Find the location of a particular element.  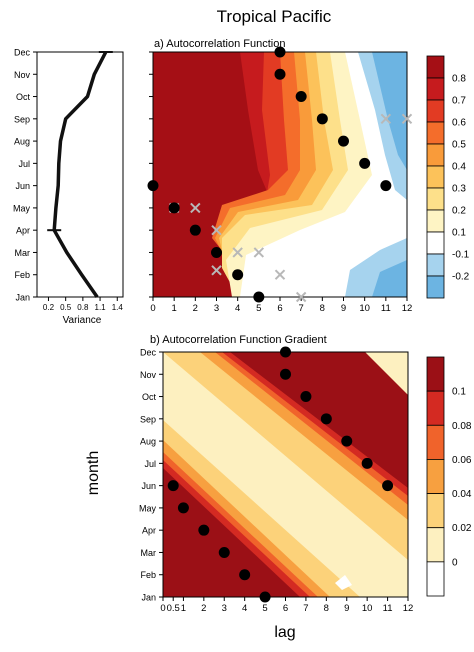

x-axis-label: lag is located at coordinates (284, 632).